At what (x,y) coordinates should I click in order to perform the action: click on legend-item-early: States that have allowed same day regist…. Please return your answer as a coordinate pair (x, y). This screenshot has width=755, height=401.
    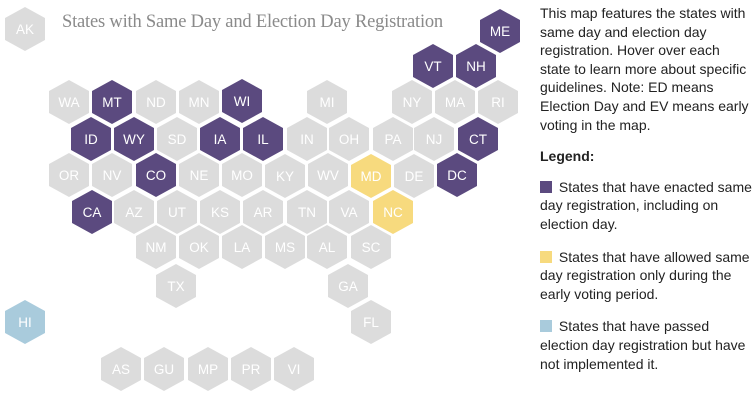
    Looking at the image, I should click on (646, 276).